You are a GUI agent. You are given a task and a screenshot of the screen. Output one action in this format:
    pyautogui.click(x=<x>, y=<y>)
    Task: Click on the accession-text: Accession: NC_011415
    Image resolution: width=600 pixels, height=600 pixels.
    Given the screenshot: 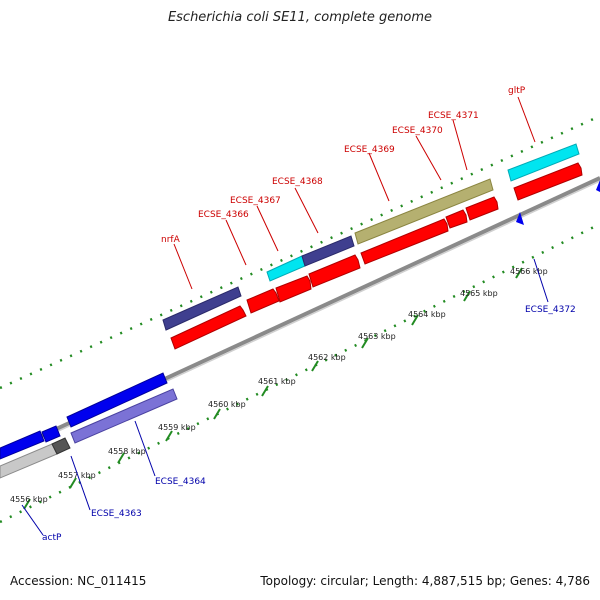 What is the action you would take?
    pyautogui.click(x=78, y=581)
    